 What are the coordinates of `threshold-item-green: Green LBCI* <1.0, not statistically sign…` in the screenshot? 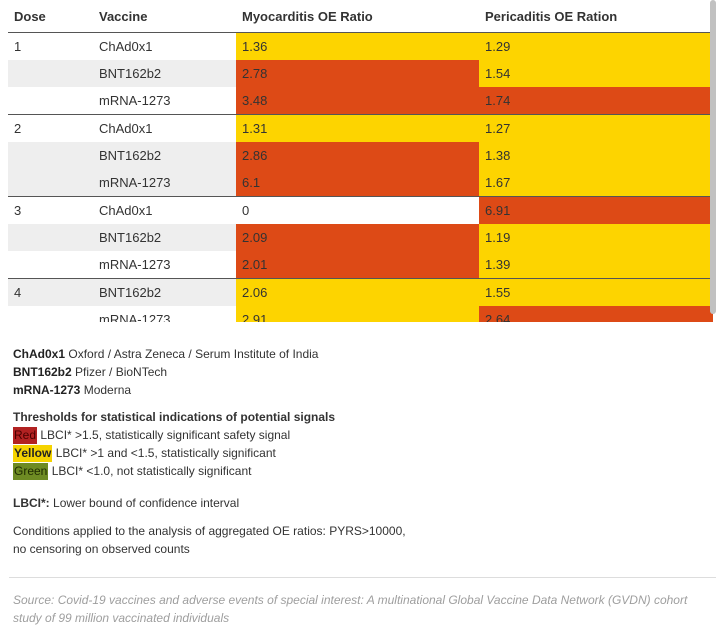 It's located at (174, 471).